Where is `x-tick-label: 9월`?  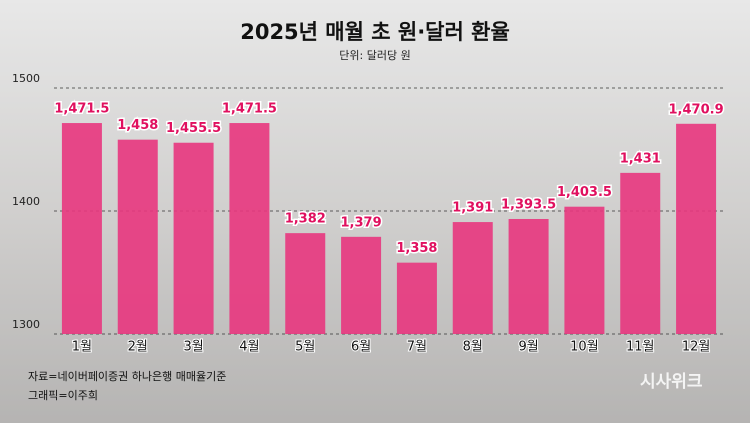 x-tick-label: 9월 is located at coordinates (528, 347).